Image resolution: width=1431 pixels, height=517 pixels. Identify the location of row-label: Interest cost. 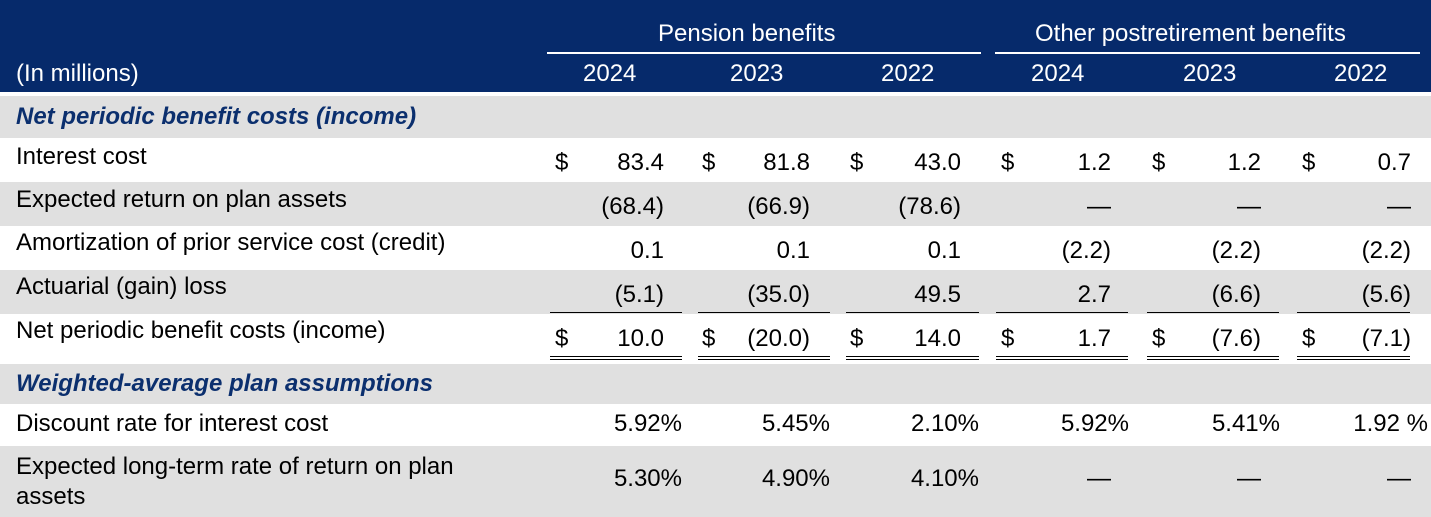
(81, 156).